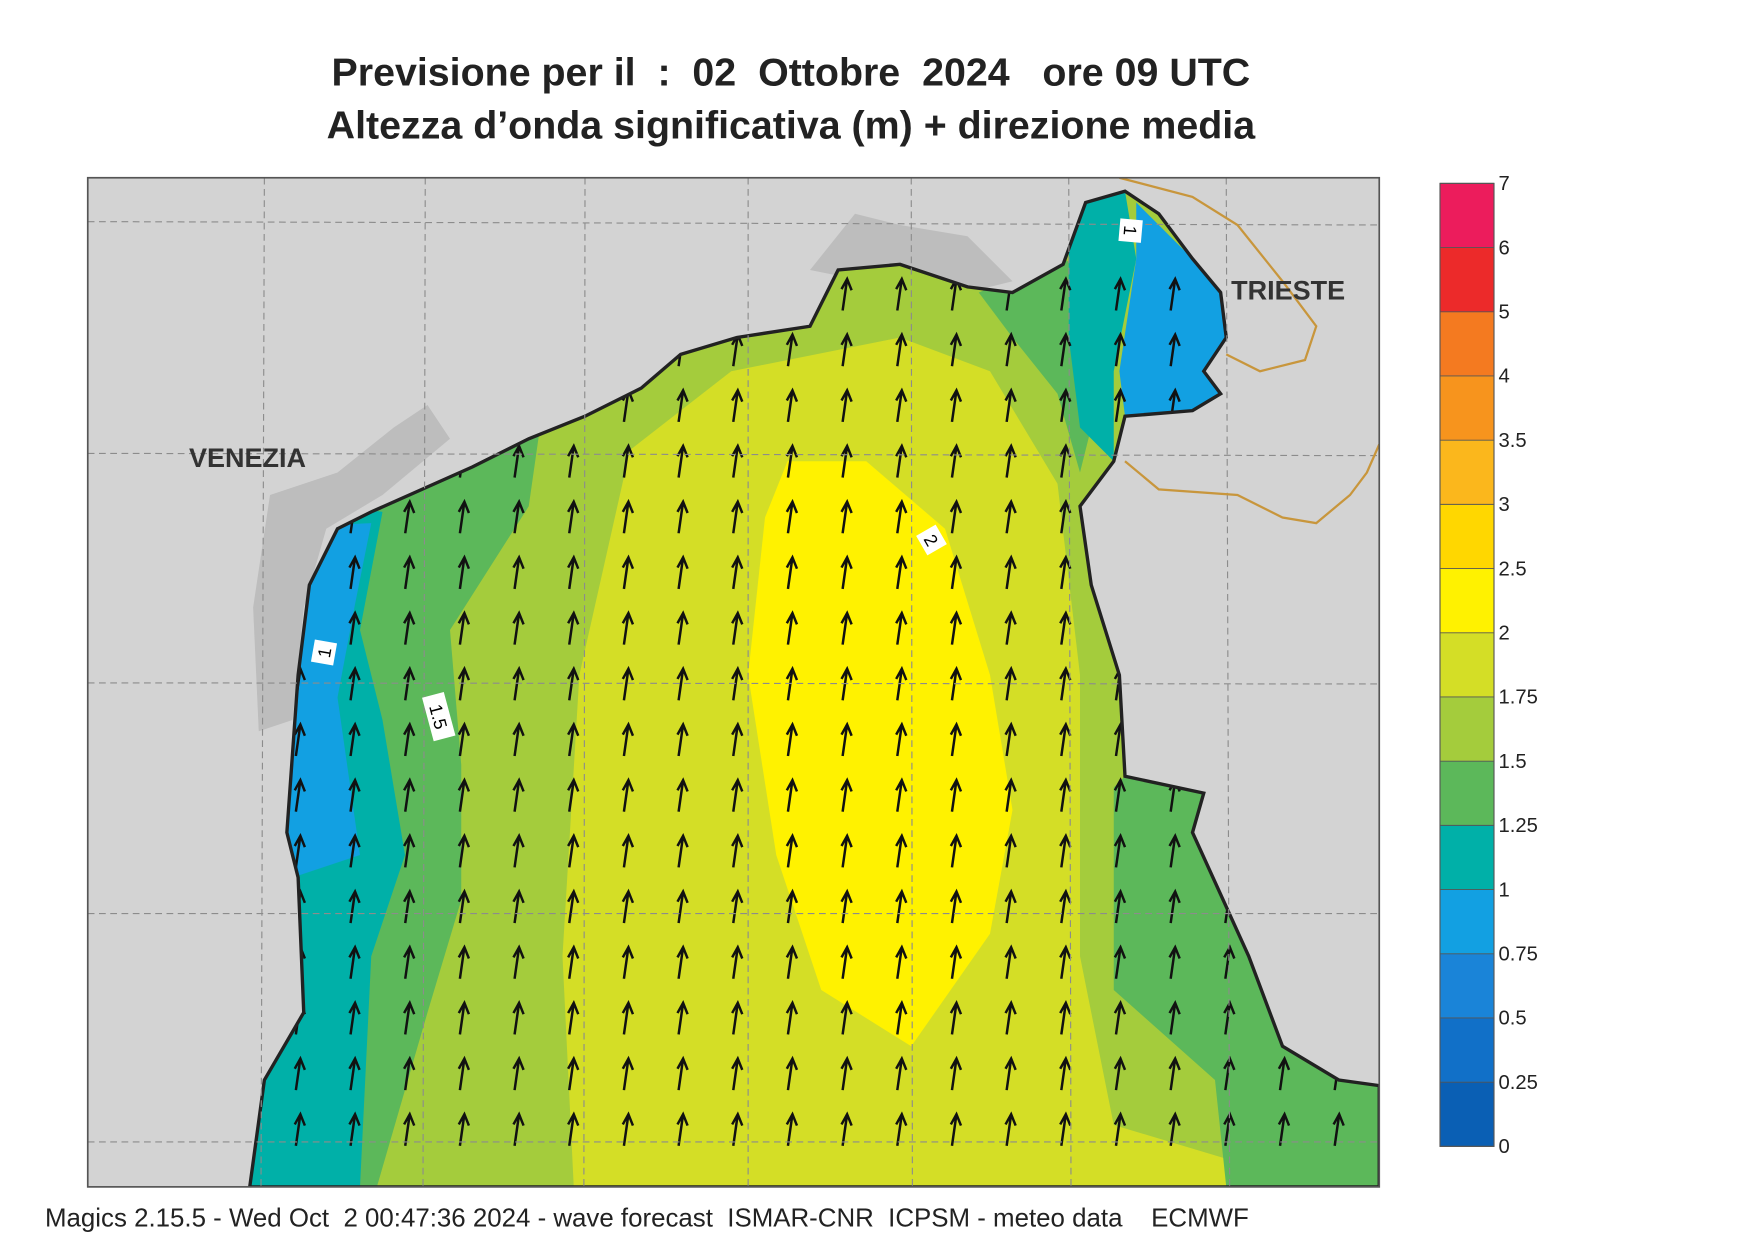 The height and width of the screenshot is (1242, 1755). I want to click on colorbar-frame, so click(1467, 664).